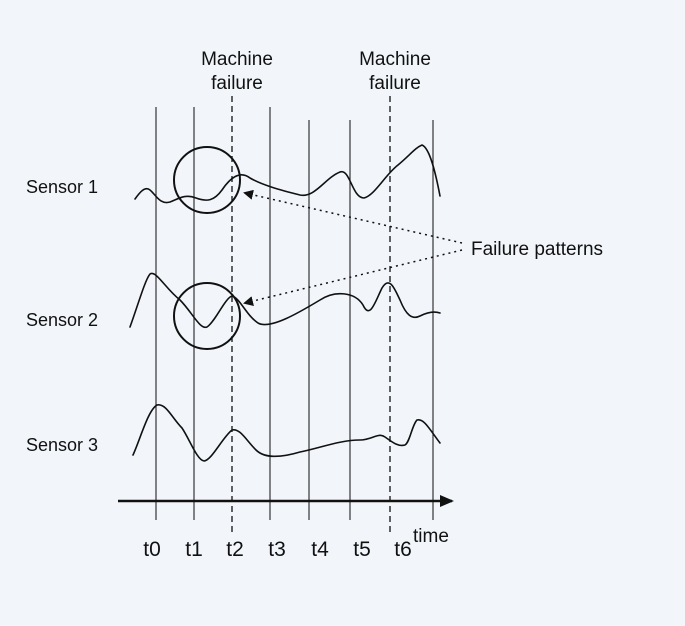 This screenshot has height=626, width=685. Describe the element at coordinates (320, 549) in the screenshot. I see `tick-label-t4: t4` at that location.